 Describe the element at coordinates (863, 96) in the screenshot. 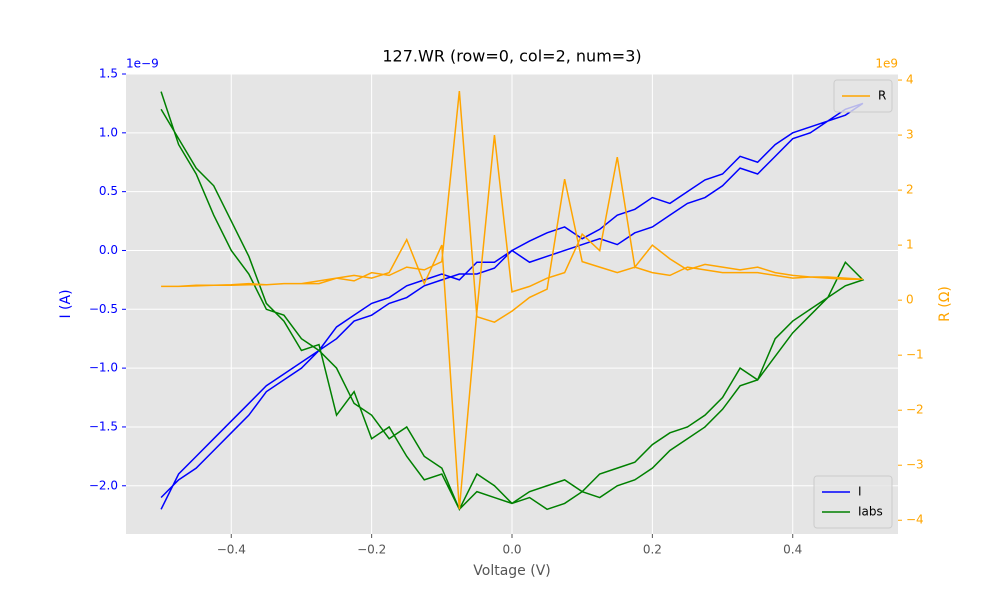

I see `legend: R` at that location.